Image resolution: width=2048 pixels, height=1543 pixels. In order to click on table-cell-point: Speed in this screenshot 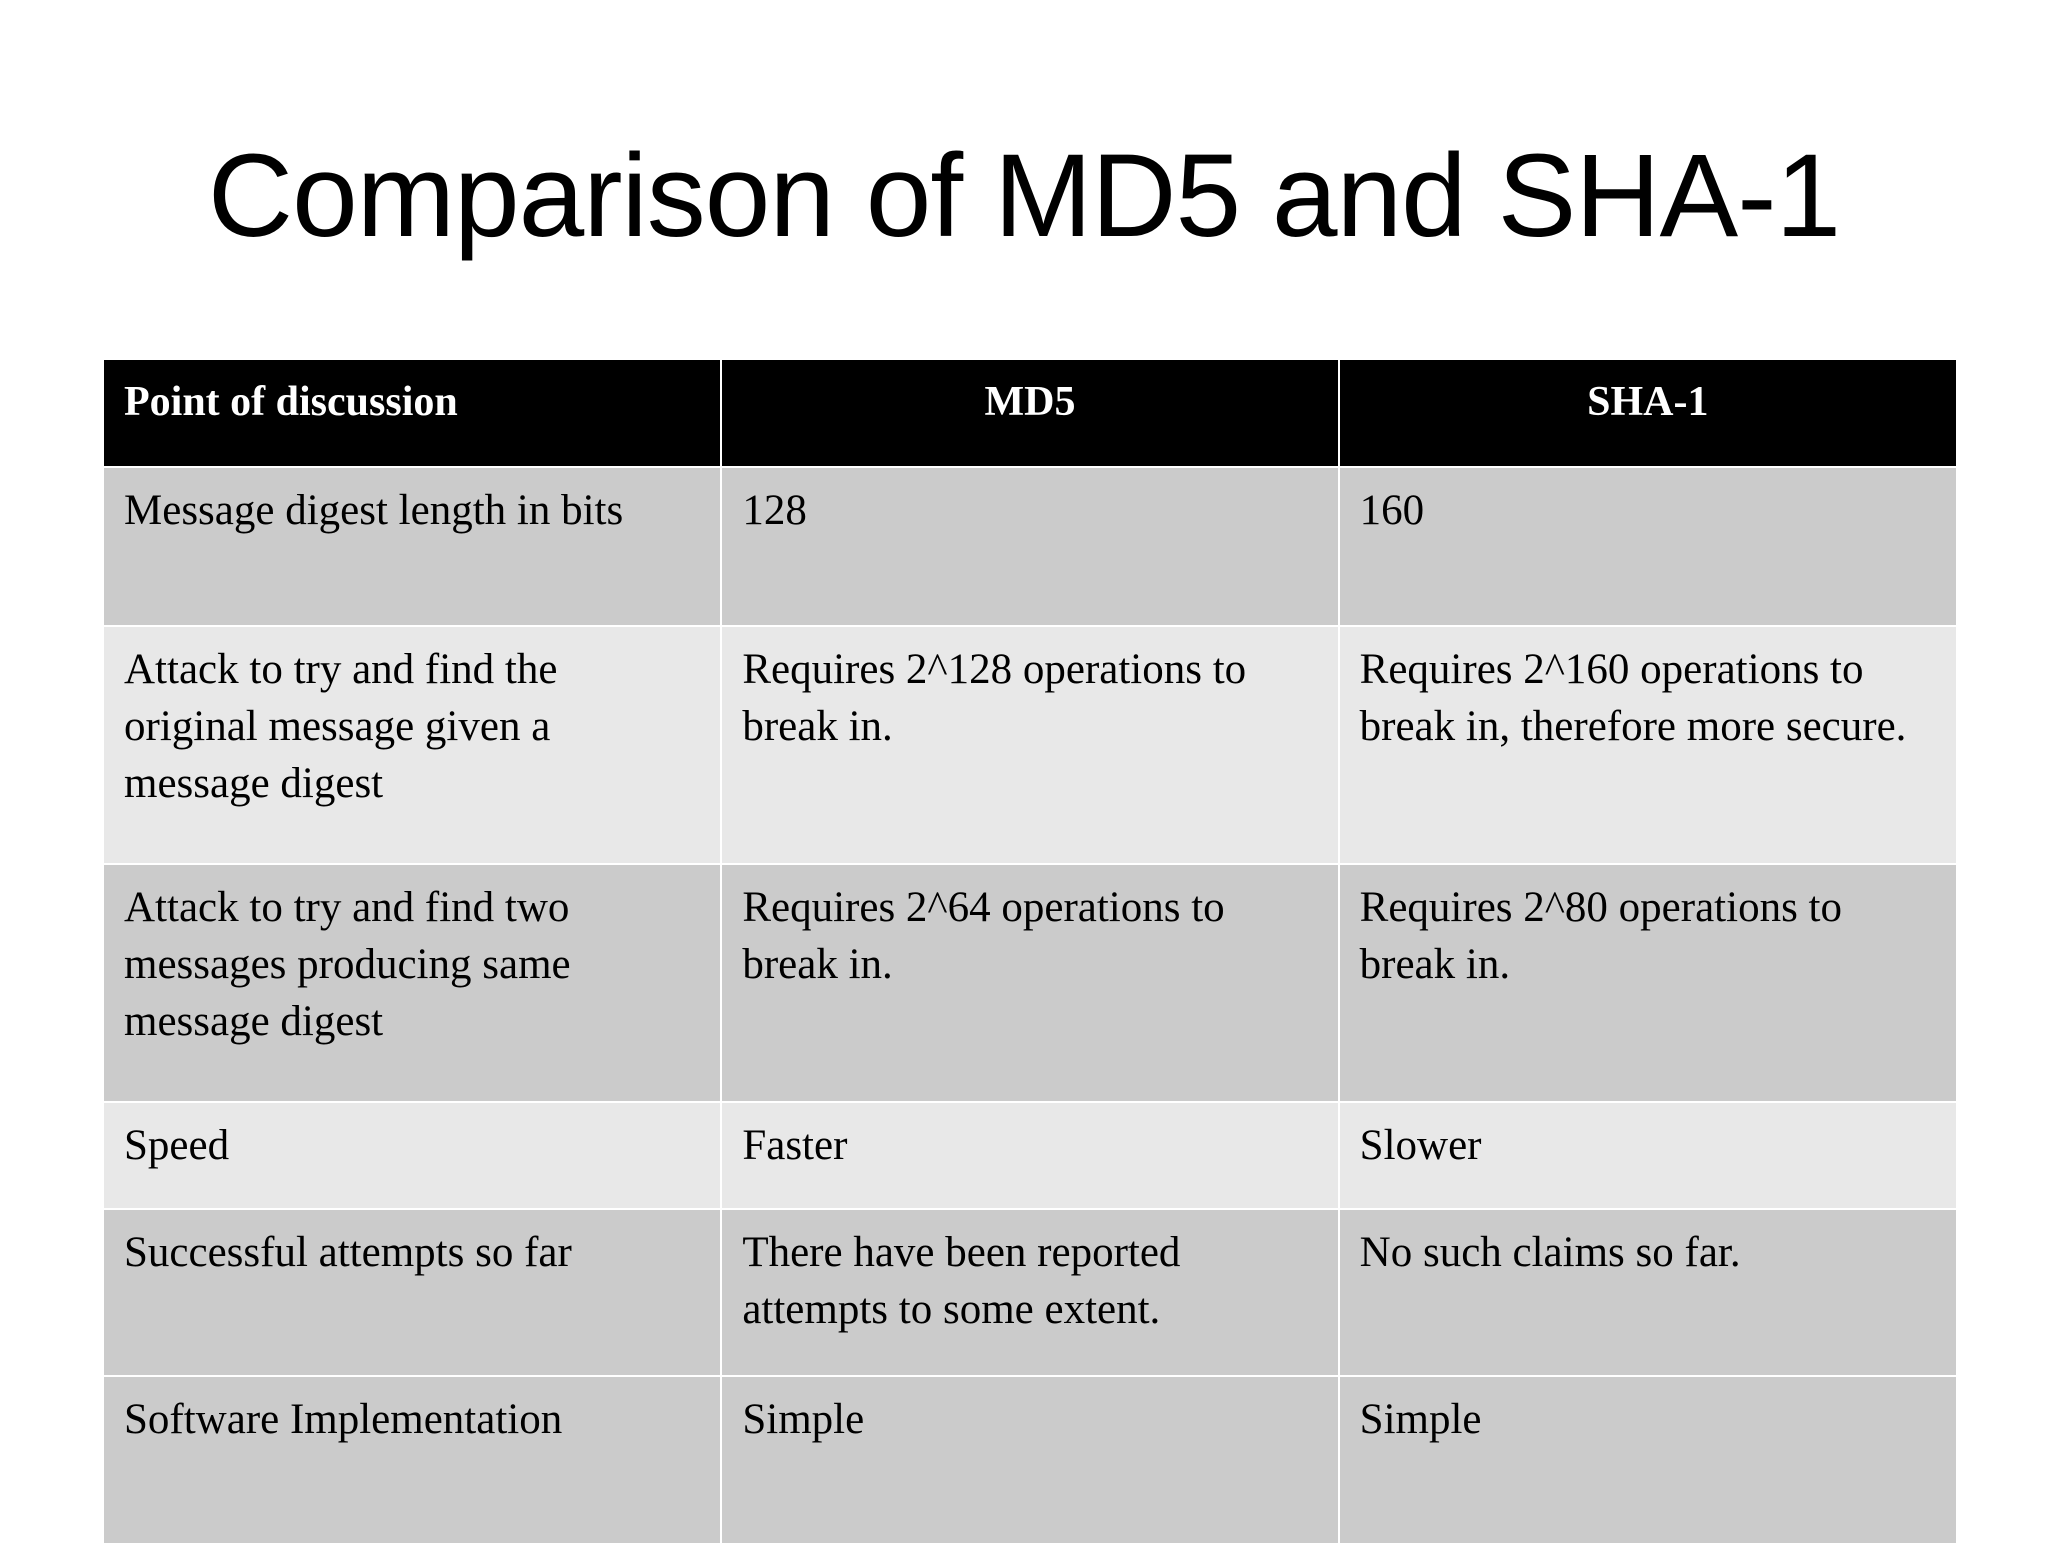, I will do `click(177, 1145)`.